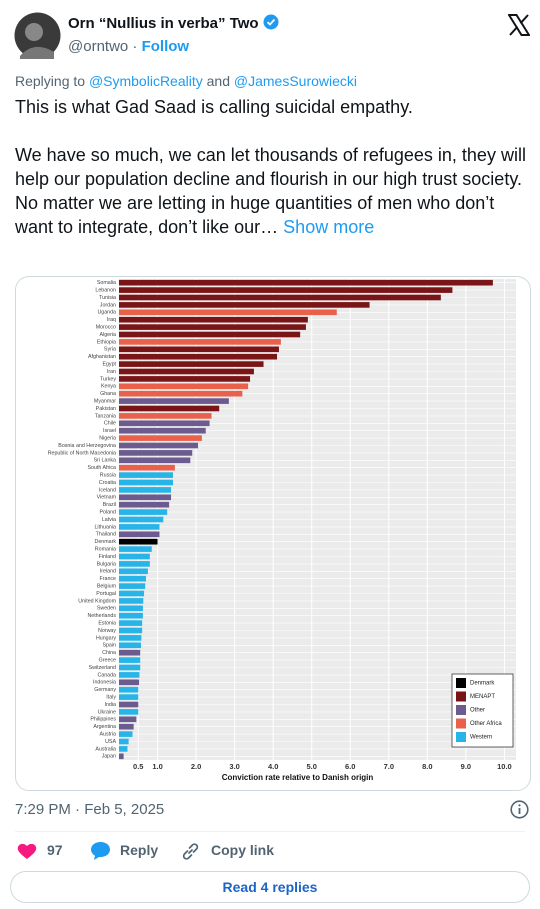  What do you see at coordinates (108, 579) in the screenshot?
I see `y-tick-label: France` at bounding box center [108, 579].